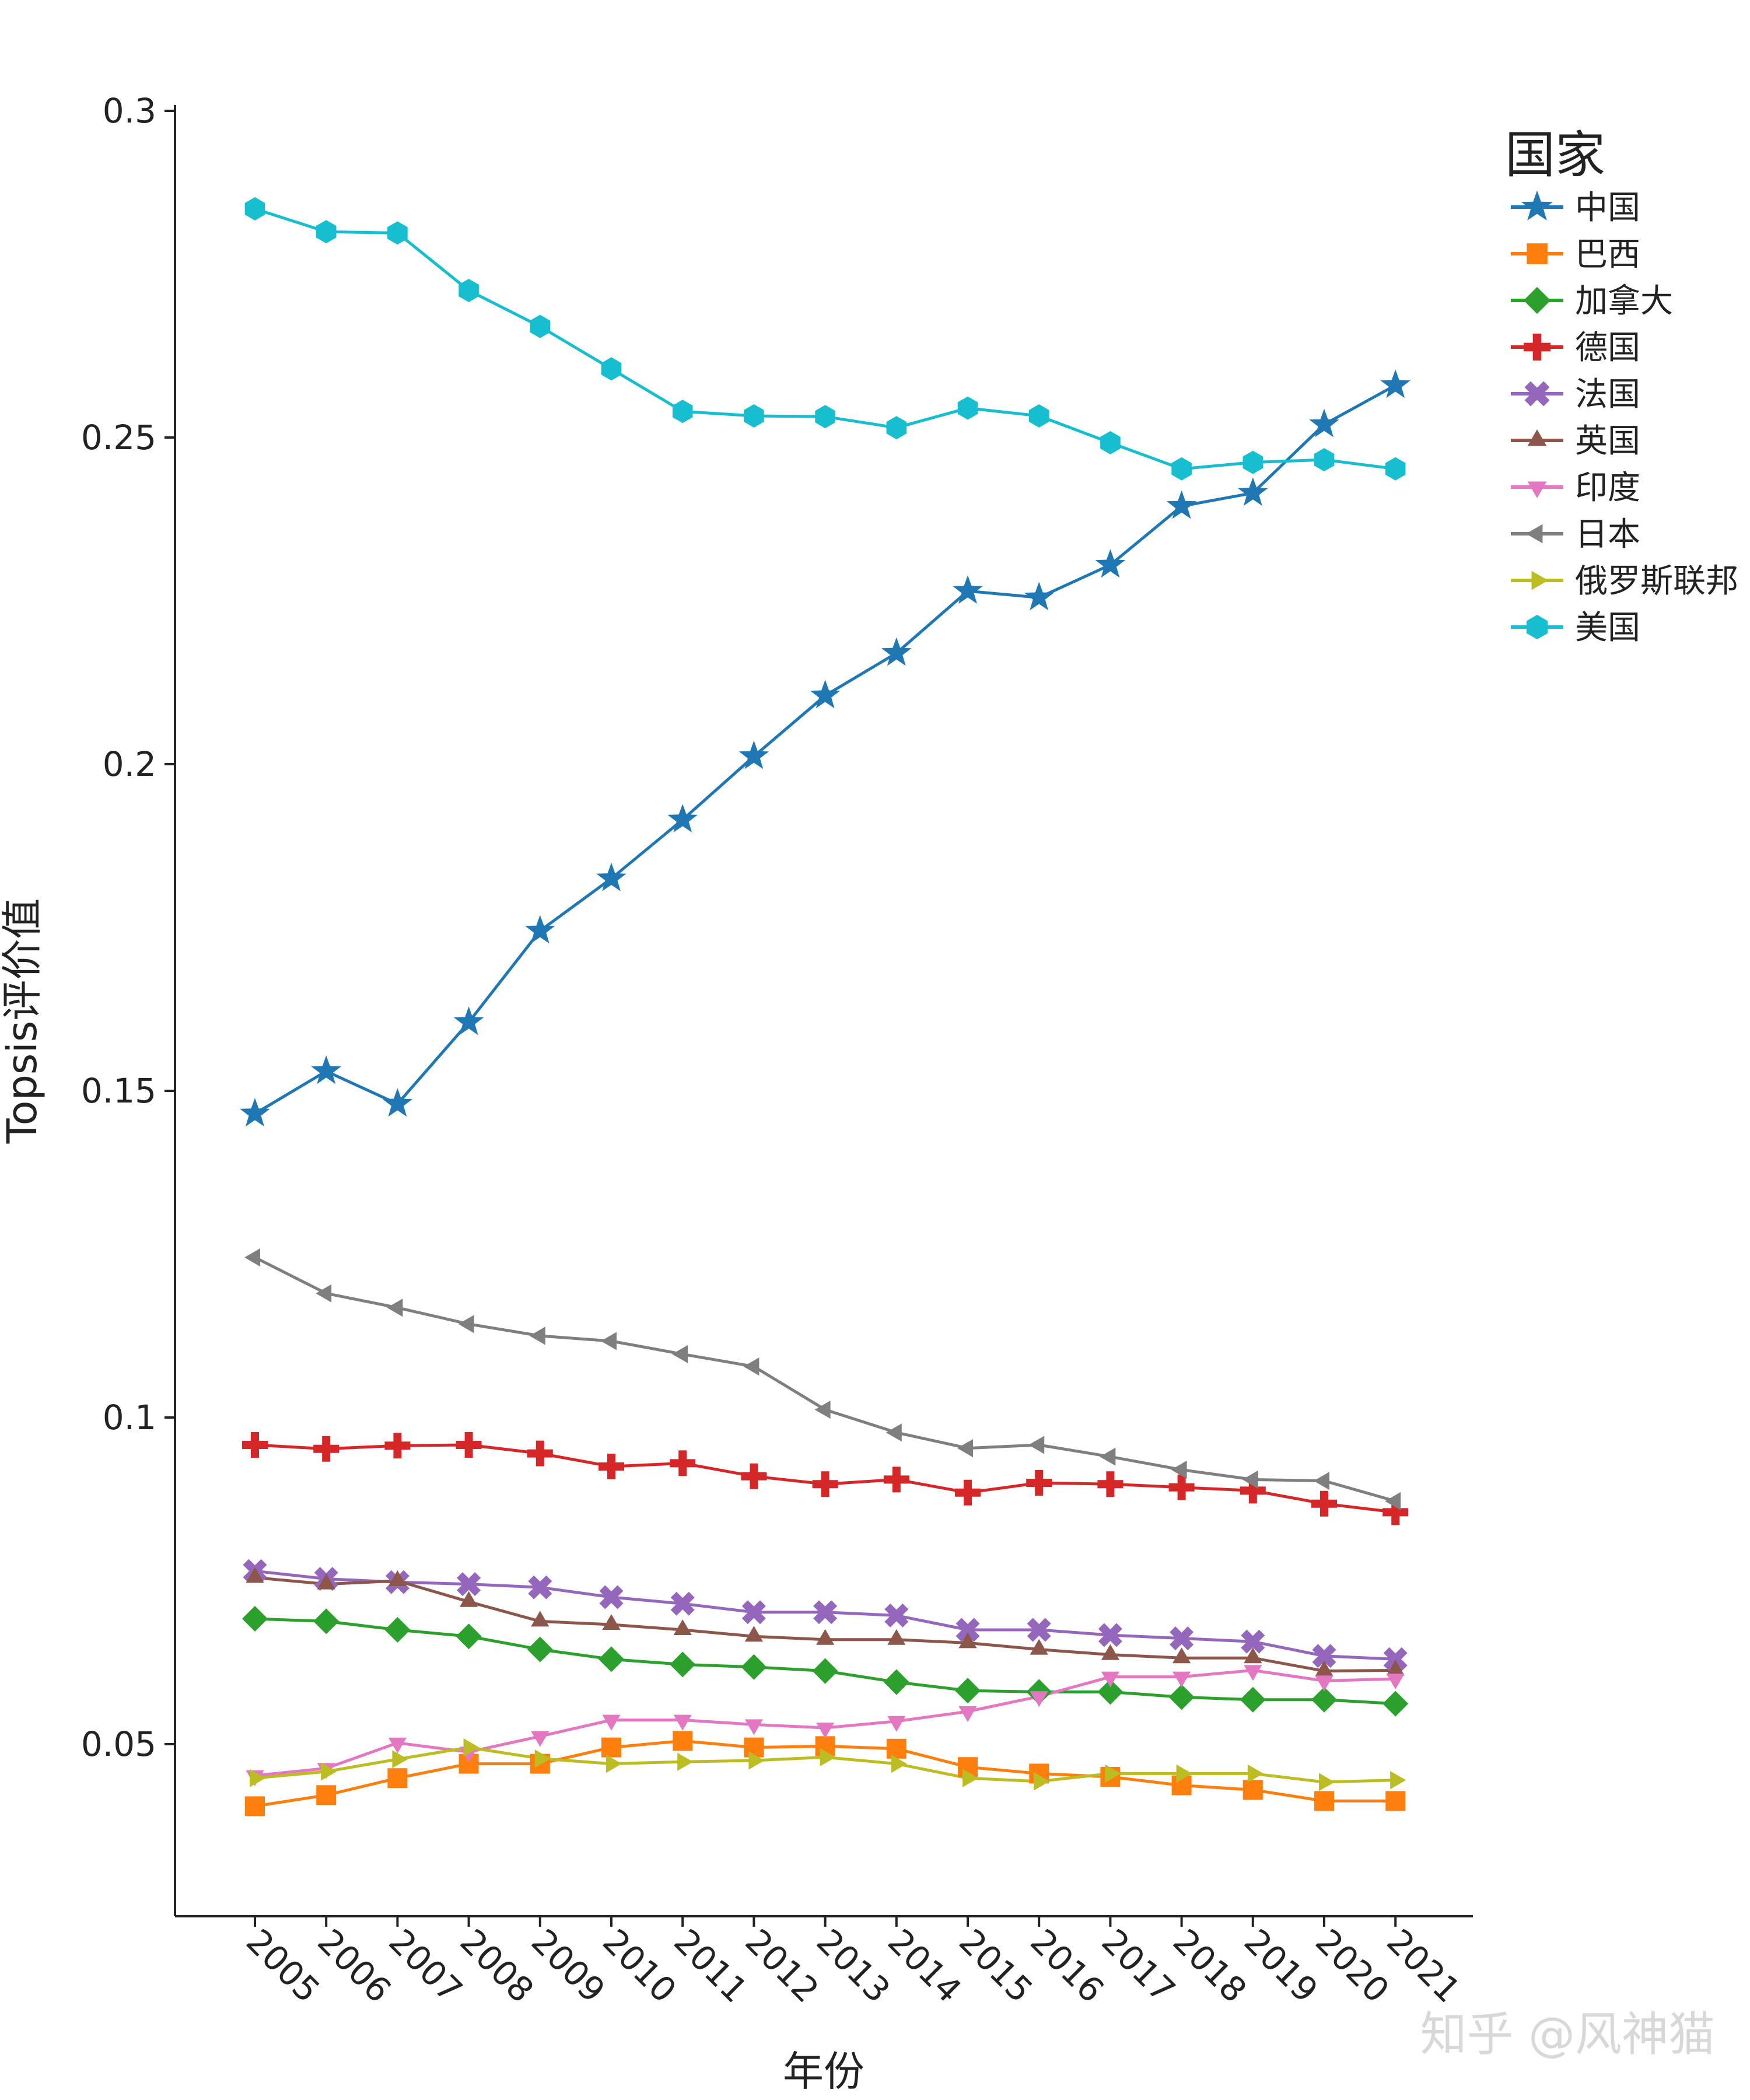  I want to click on legend-item: 美国, so click(1575, 628).